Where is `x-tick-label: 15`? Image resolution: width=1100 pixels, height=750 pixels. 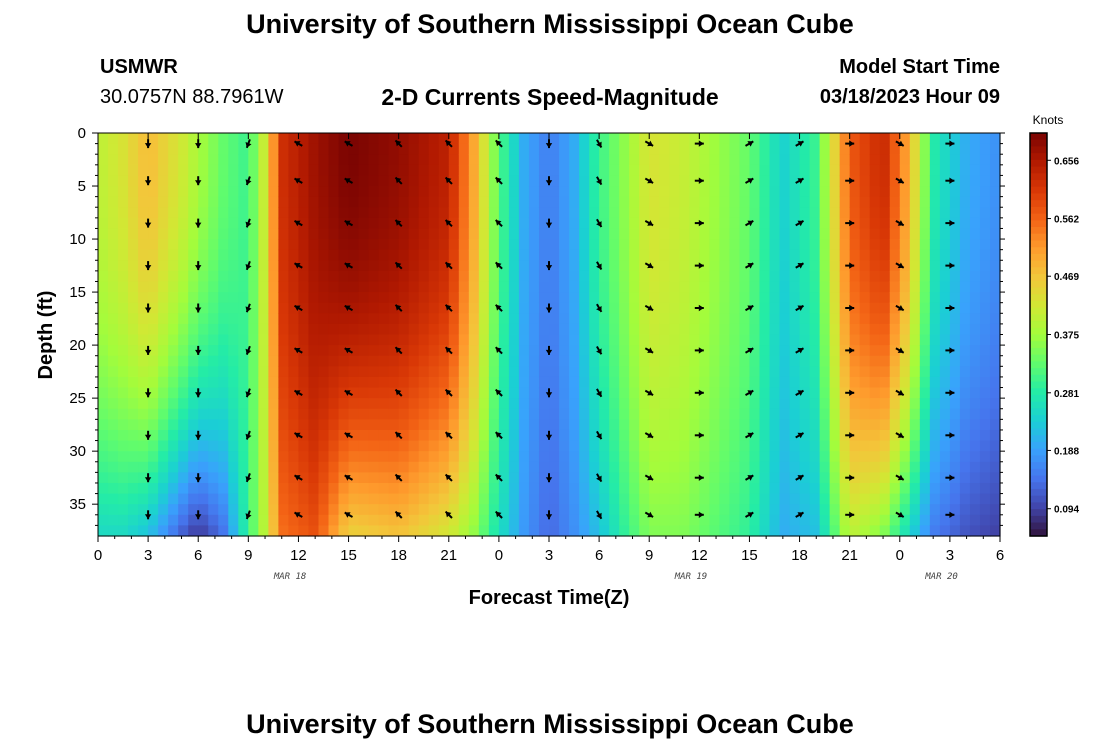
x-tick-label: 15 is located at coordinates (348, 555).